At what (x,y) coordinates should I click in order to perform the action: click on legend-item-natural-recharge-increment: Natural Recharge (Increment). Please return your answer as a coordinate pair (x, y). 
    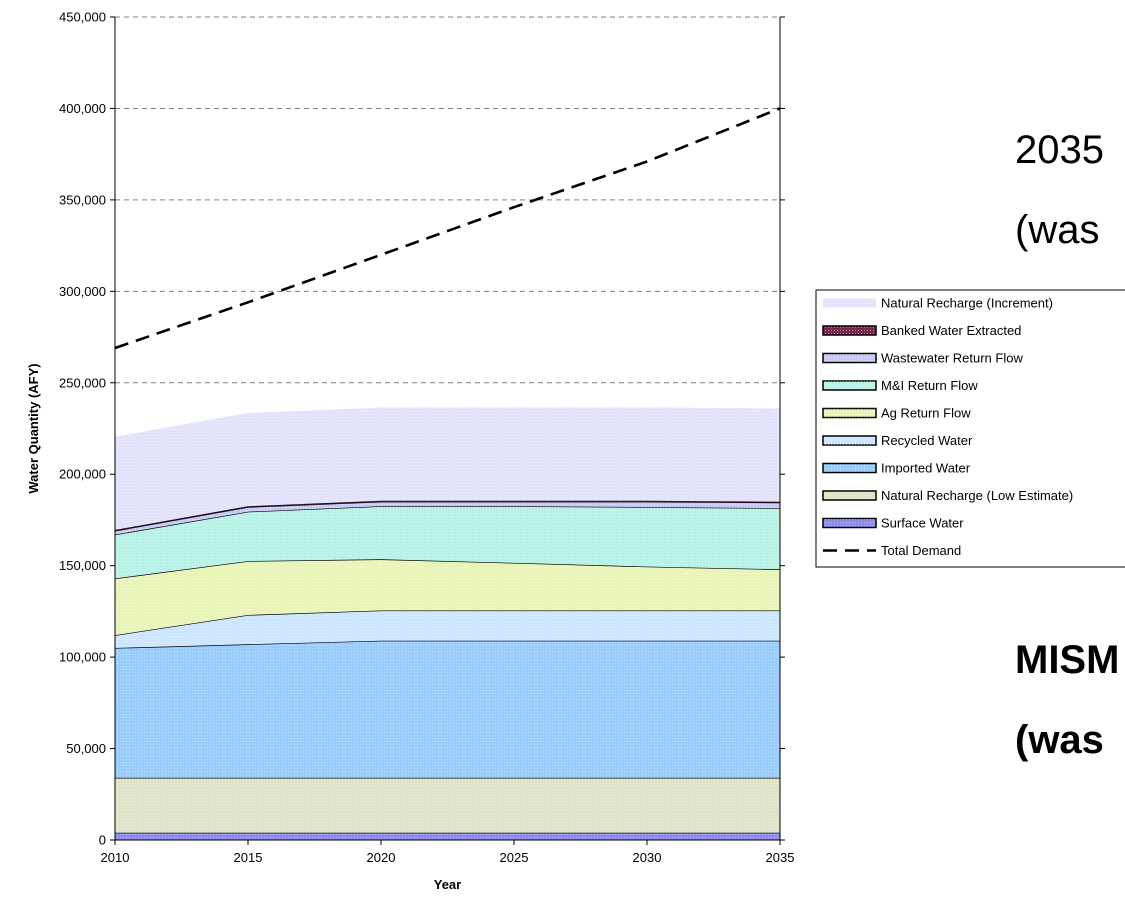
    Looking at the image, I should click on (938, 303).